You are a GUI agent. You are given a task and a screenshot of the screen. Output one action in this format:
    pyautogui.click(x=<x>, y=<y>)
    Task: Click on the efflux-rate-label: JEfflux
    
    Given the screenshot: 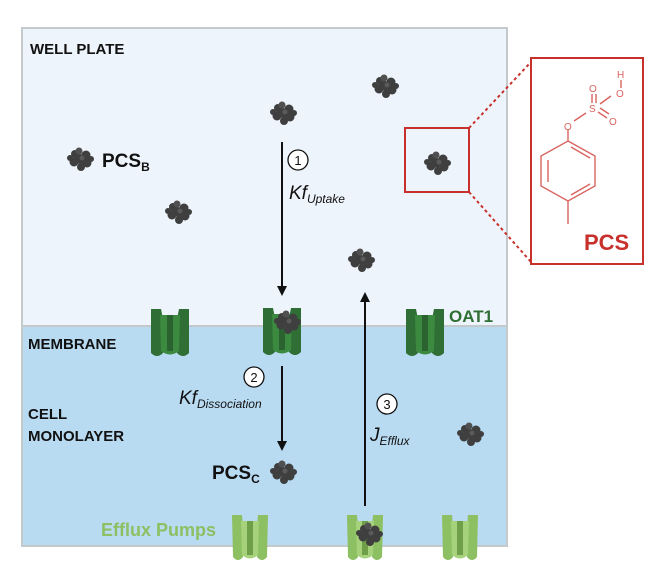 What is the action you would take?
    pyautogui.click(x=390, y=436)
    